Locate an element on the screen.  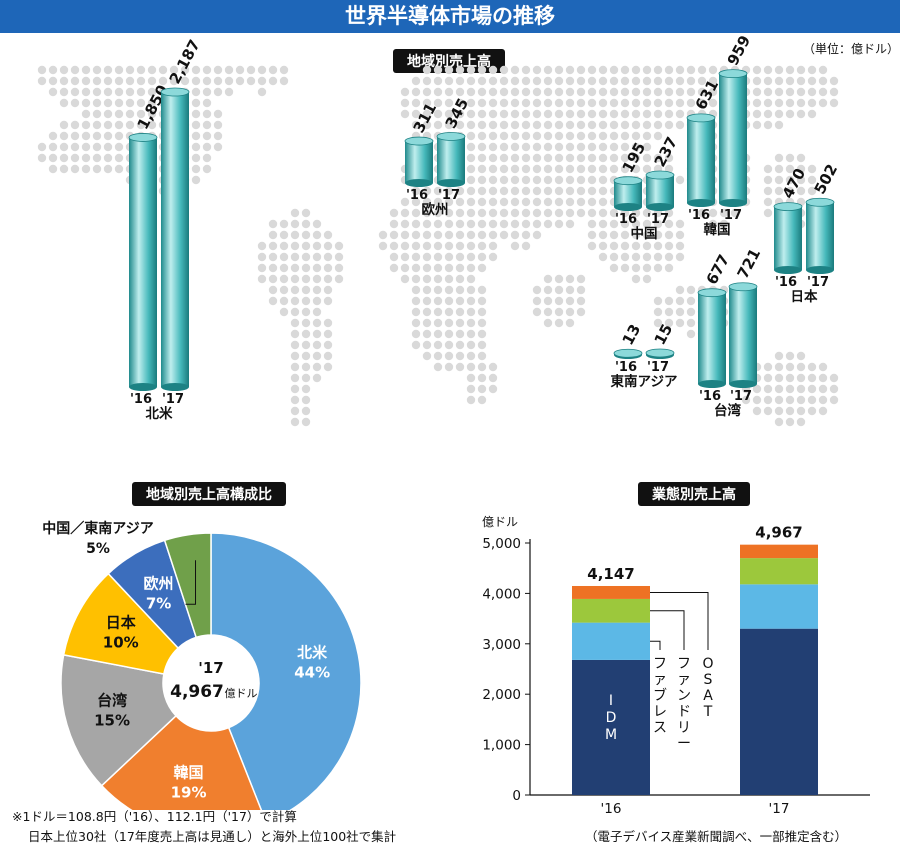
svg-text: M is located at coordinates (611, 735).